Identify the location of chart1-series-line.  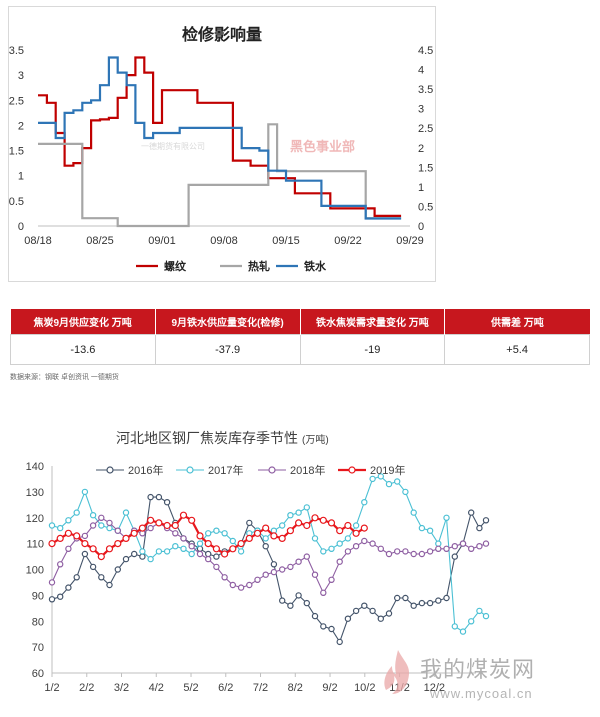
(220, 136).